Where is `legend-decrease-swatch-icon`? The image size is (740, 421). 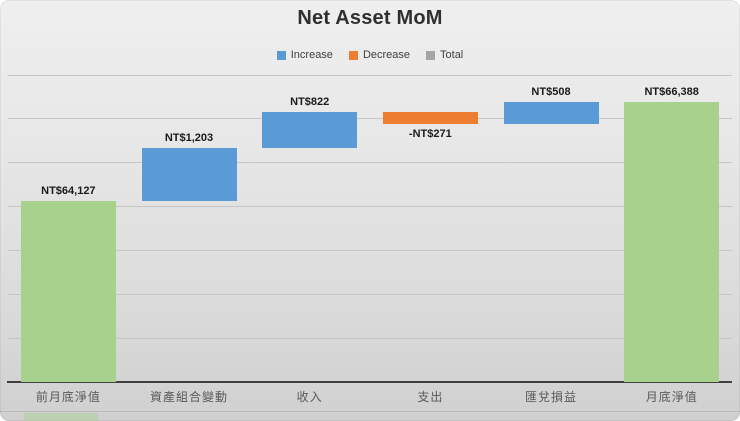 legend-decrease-swatch-icon is located at coordinates (353, 55).